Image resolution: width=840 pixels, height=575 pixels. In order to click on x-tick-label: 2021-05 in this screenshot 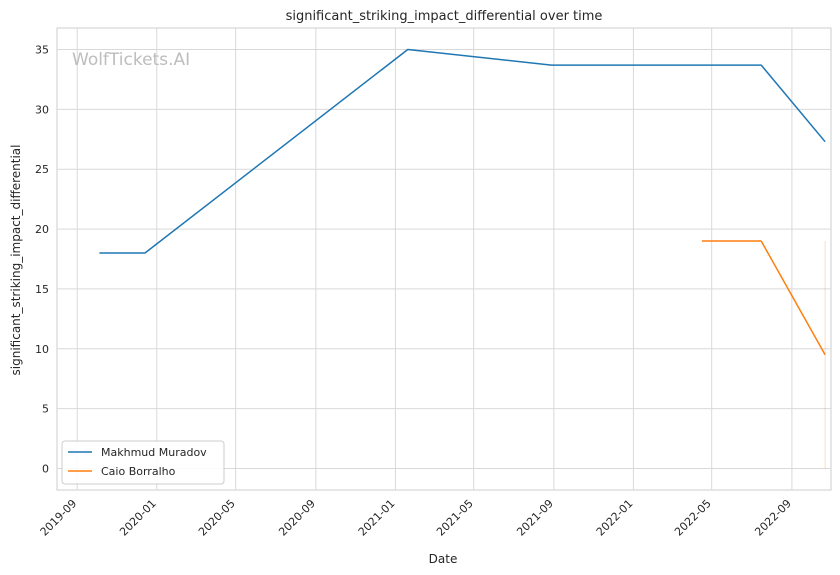, I will do `click(455, 518)`.